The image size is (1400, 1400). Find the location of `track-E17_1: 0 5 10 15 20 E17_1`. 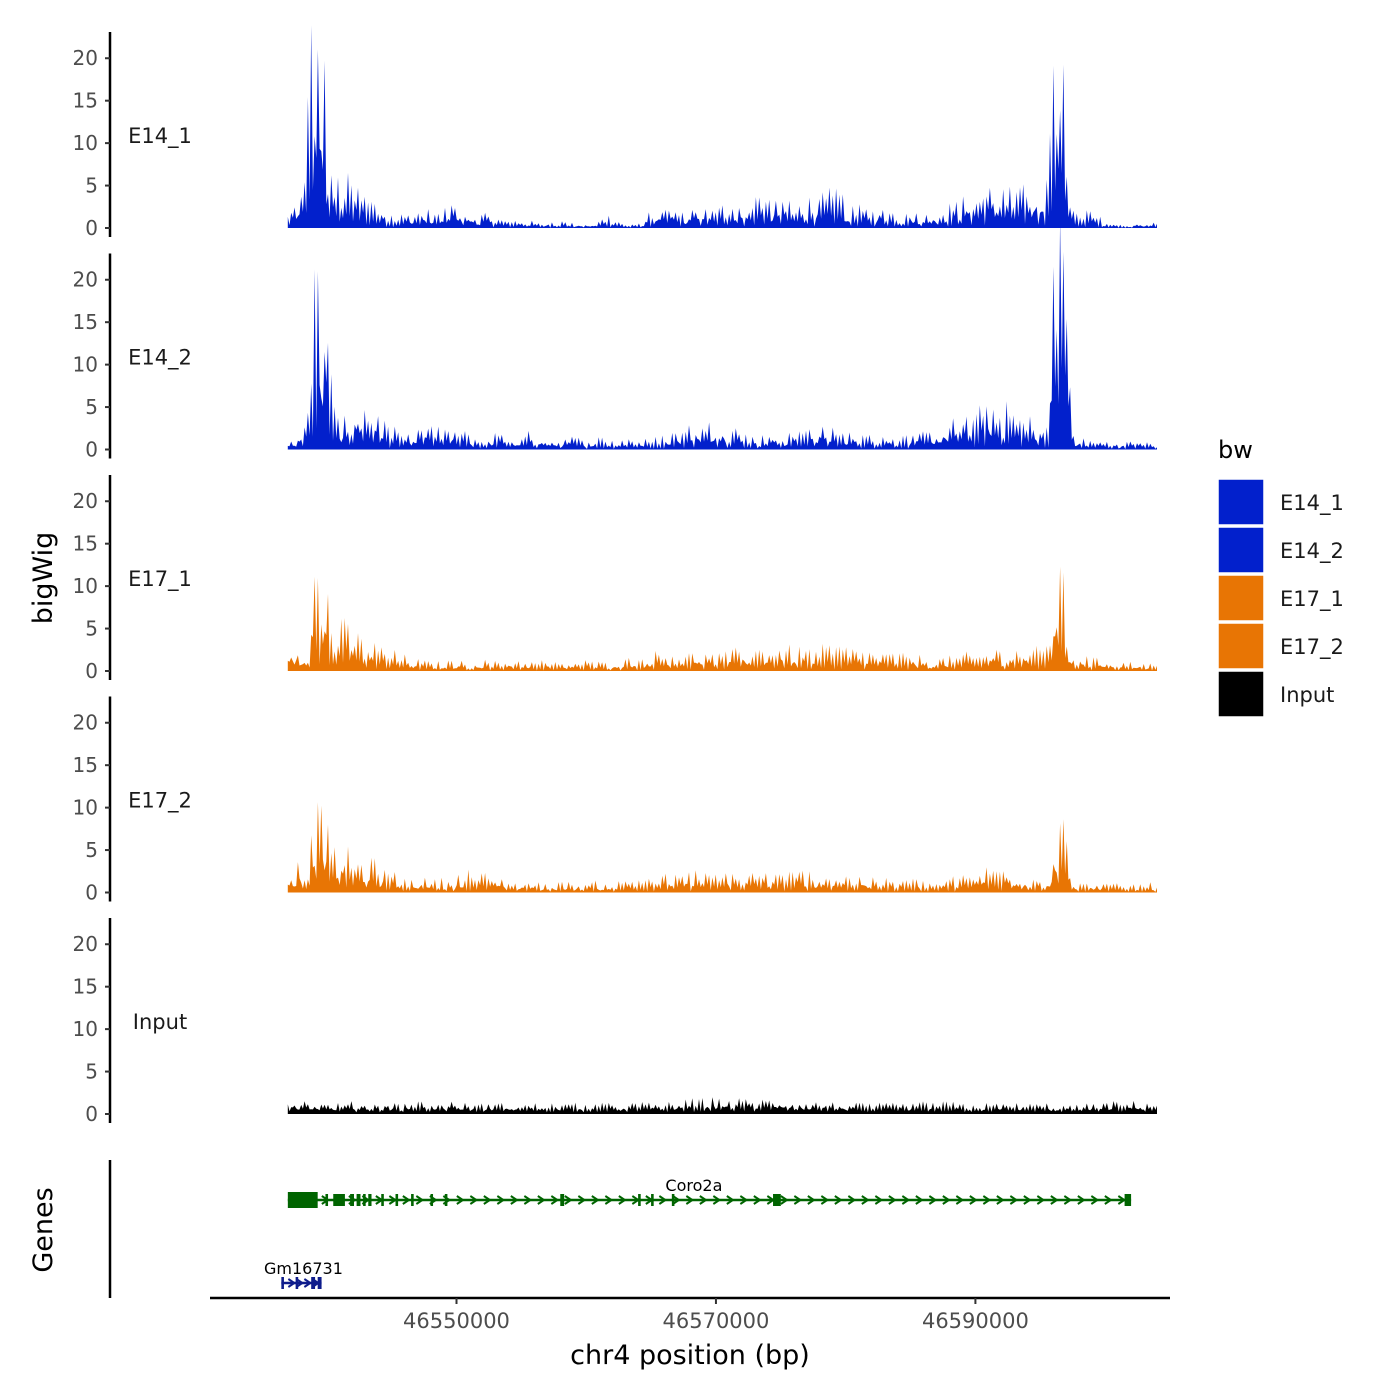

track-E17_1: 0 5 10 15 20 E17_1 is located at coordinates (615, 579).